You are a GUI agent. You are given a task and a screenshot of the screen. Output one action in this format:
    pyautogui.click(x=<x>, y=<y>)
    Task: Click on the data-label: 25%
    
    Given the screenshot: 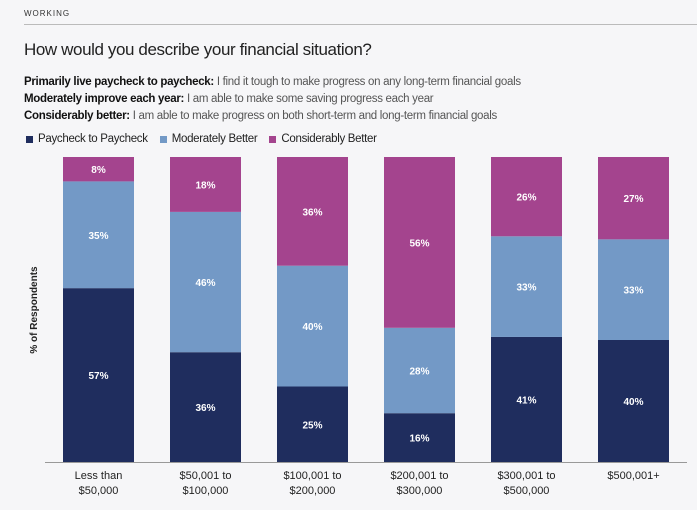 What is the action you would take?
    pyautogui.click(x=312, y=425)
    